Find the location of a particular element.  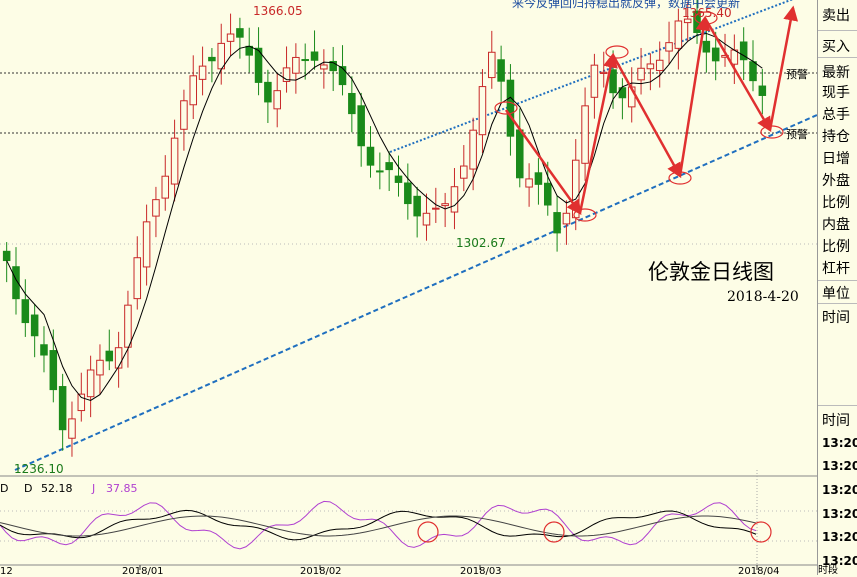

sidebar-item-ratio-1: 比例 is located at coordinates (836, 203).